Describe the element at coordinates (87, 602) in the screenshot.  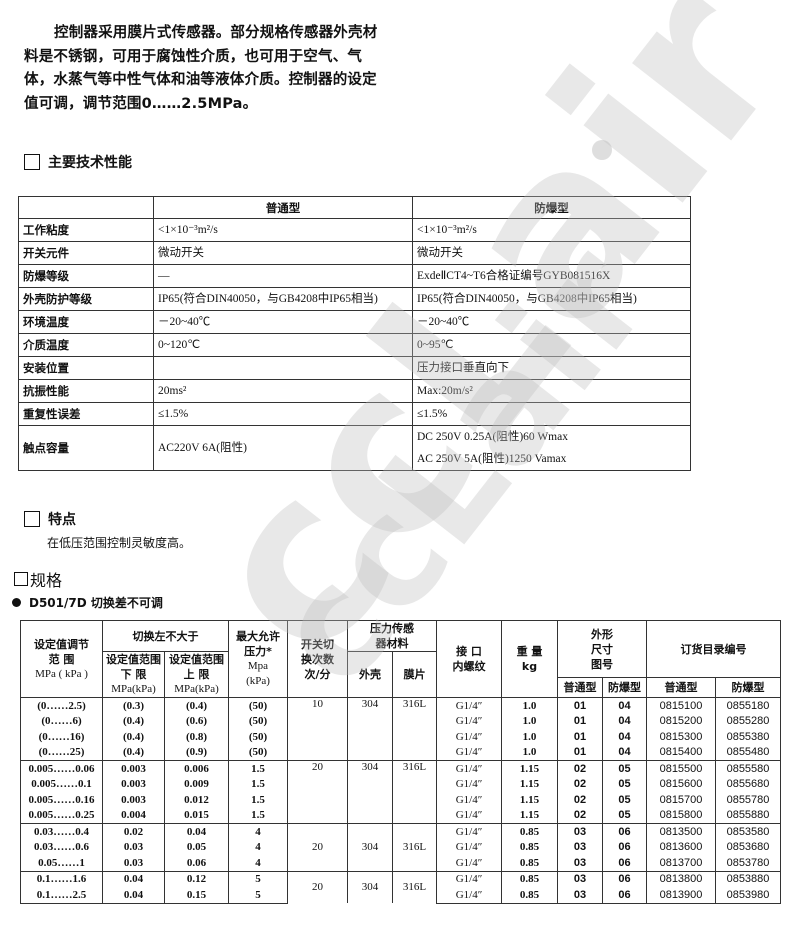
I see `model-heading: D501/7D 切换差不可调` at that location.